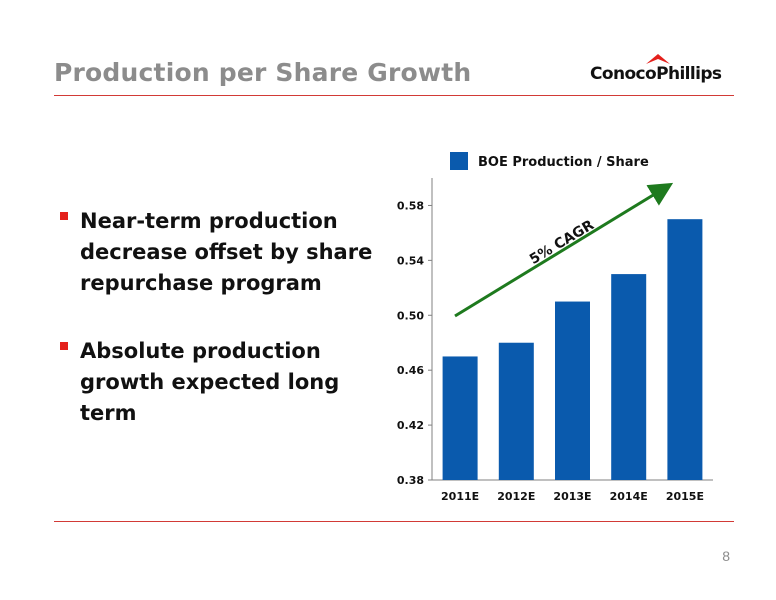 This screenshot has width=776, height=600. What do you see at coordinates (658, 59) in the screenshot?
I see `logo-mark-icon` at bounding box center [658, 59].